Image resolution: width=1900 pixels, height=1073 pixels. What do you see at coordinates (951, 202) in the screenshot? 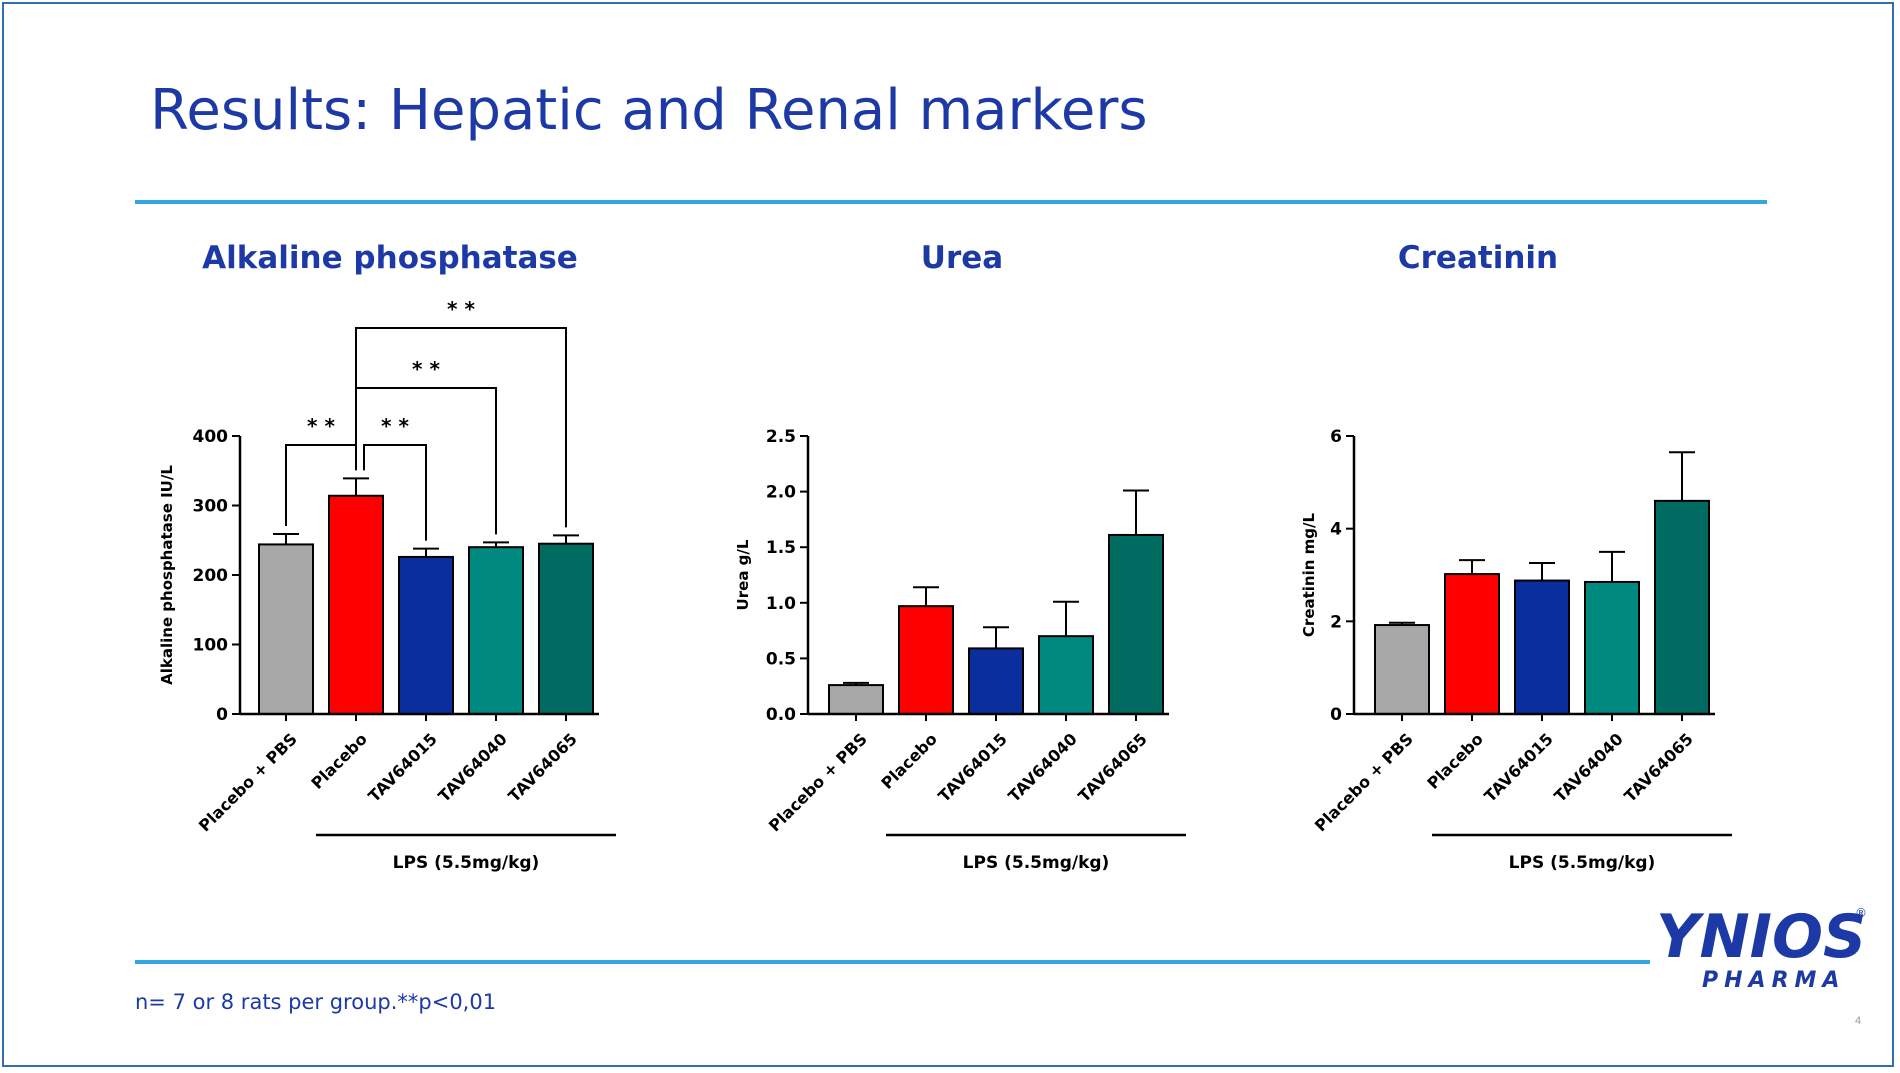
I see `title-divider` at bounding box center [951, 202].